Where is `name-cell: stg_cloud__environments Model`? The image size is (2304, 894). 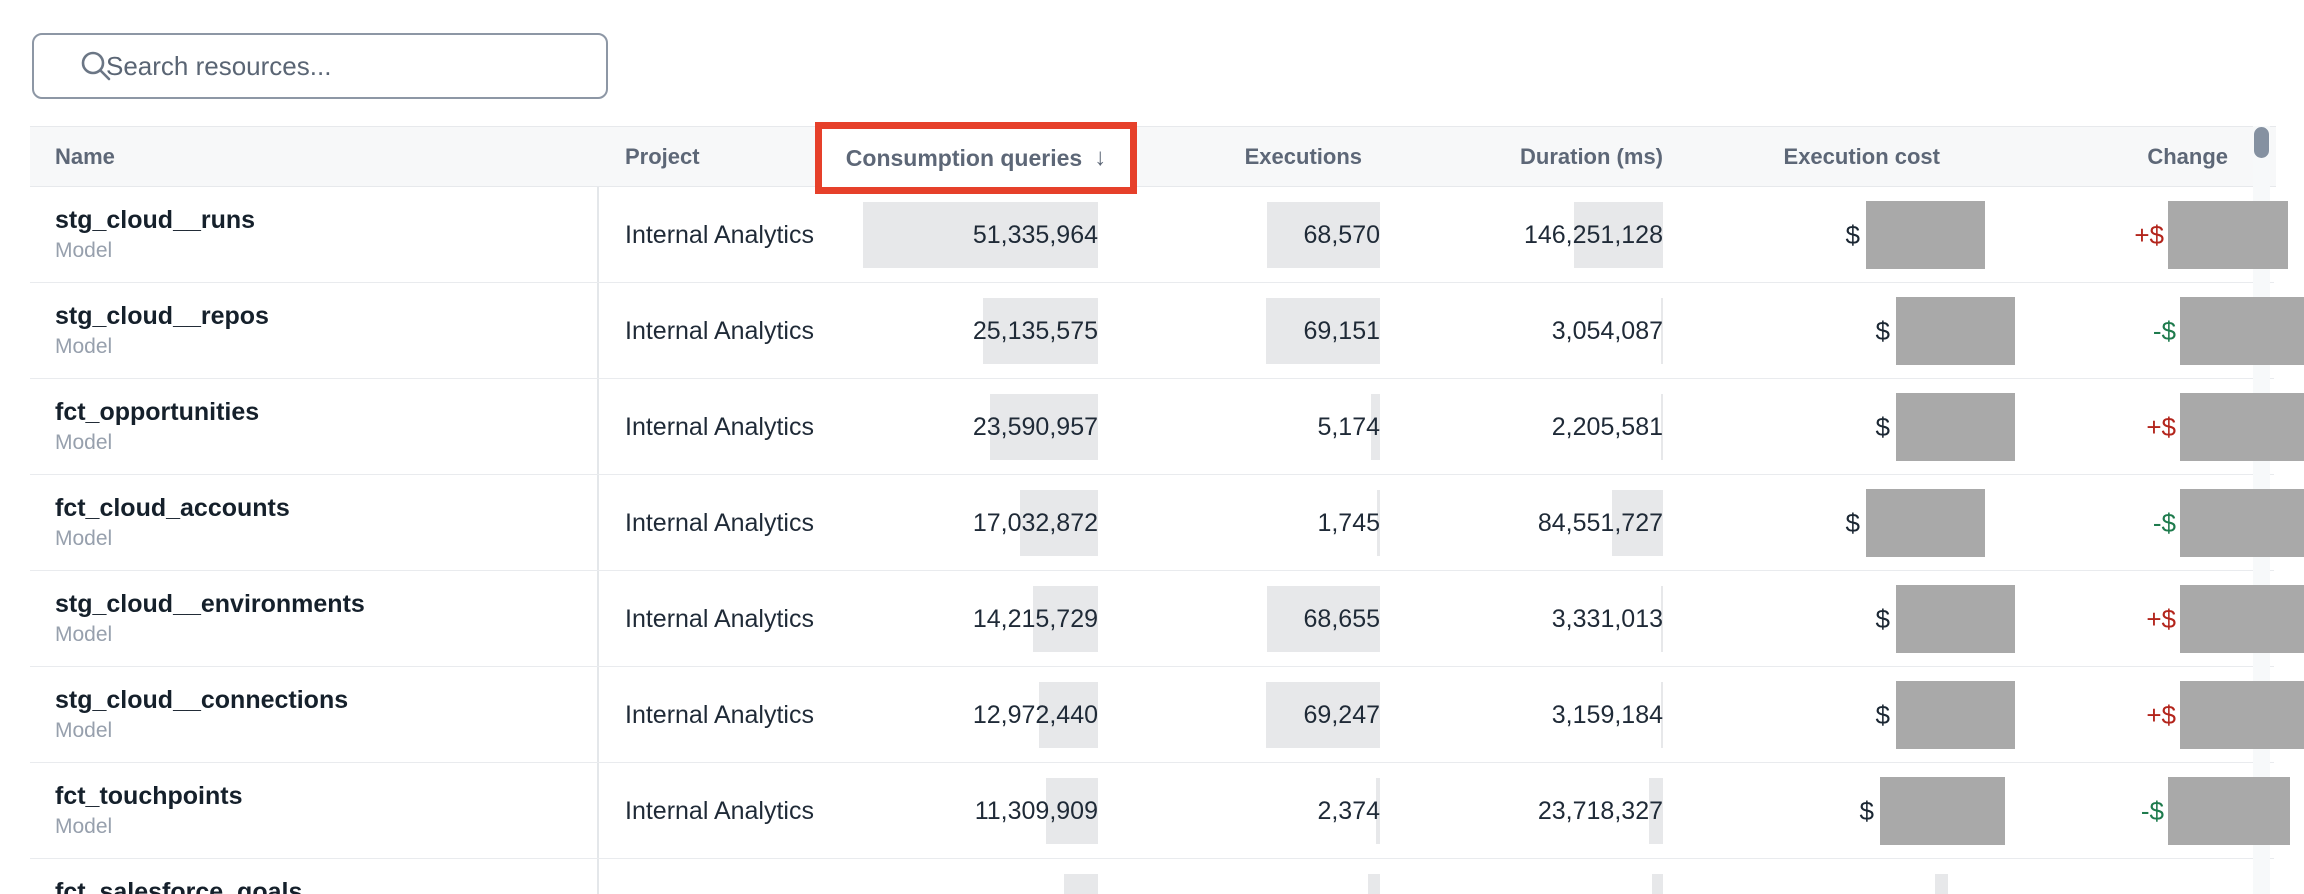 name-cell: stg_cloud__environments Model is located at coordinates (315, 619).